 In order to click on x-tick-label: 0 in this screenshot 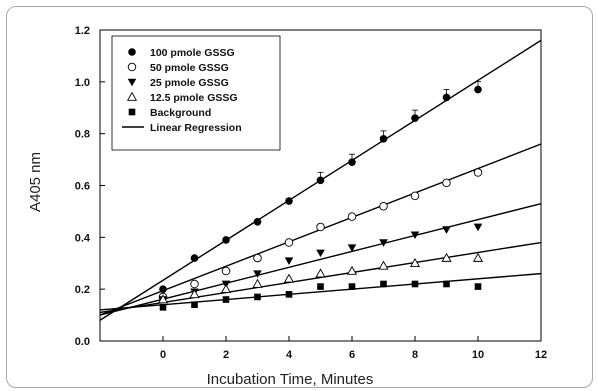, I will do `click(163, 355)`.